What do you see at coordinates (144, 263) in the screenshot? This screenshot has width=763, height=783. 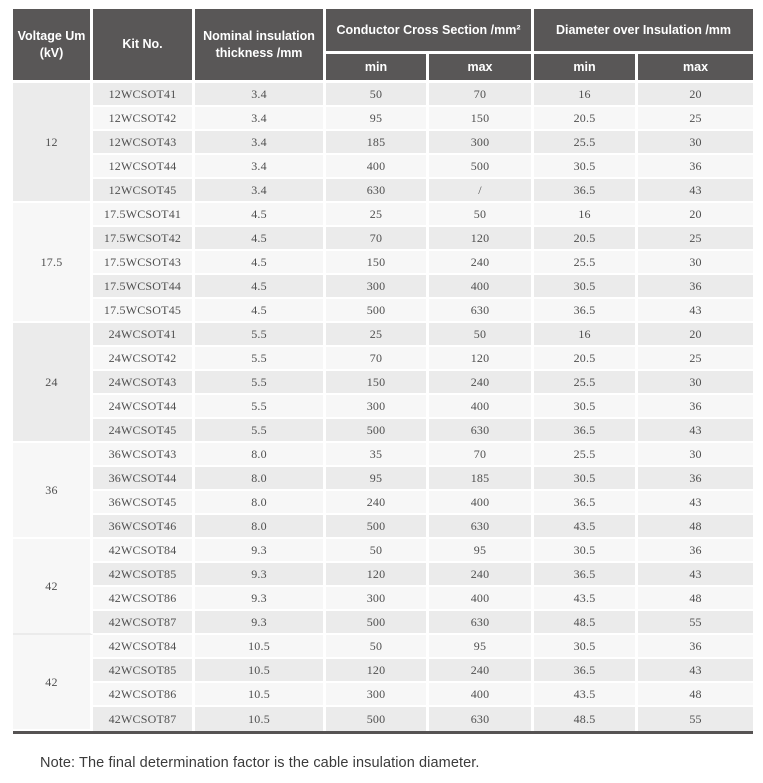 I see `kit-no-cell: 17.5WCSOT43` at bounding box center [144, 263].